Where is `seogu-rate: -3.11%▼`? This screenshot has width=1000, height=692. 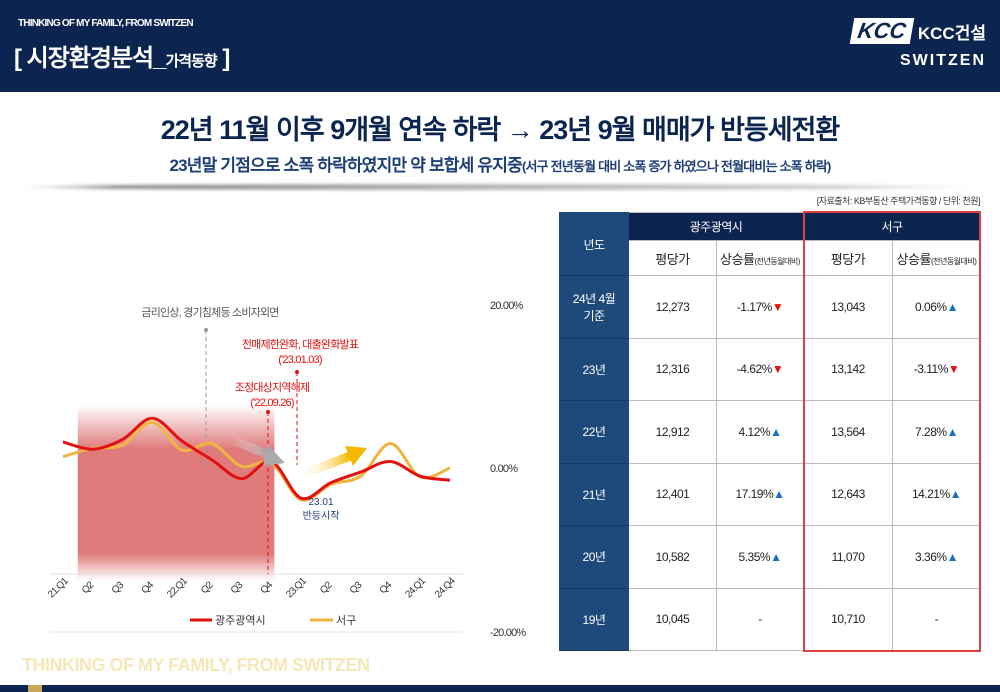
seogu-rate: -3.11%▼ is located at coordinates (936, 369).